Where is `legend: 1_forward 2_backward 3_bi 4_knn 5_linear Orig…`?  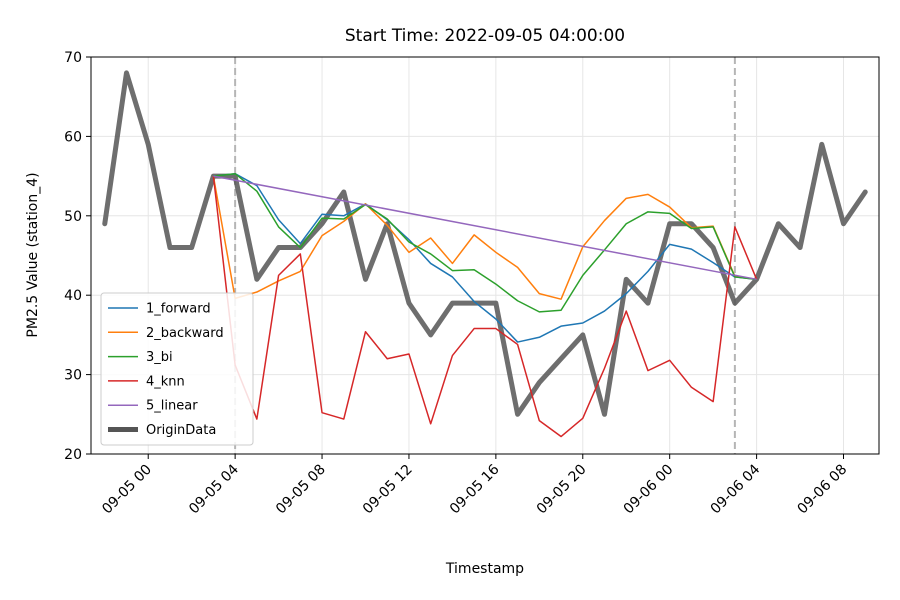
legend: 1_forward 2_backward 3_bi 4_knn 5_linear Orig… is located at coordinates (177, 369).